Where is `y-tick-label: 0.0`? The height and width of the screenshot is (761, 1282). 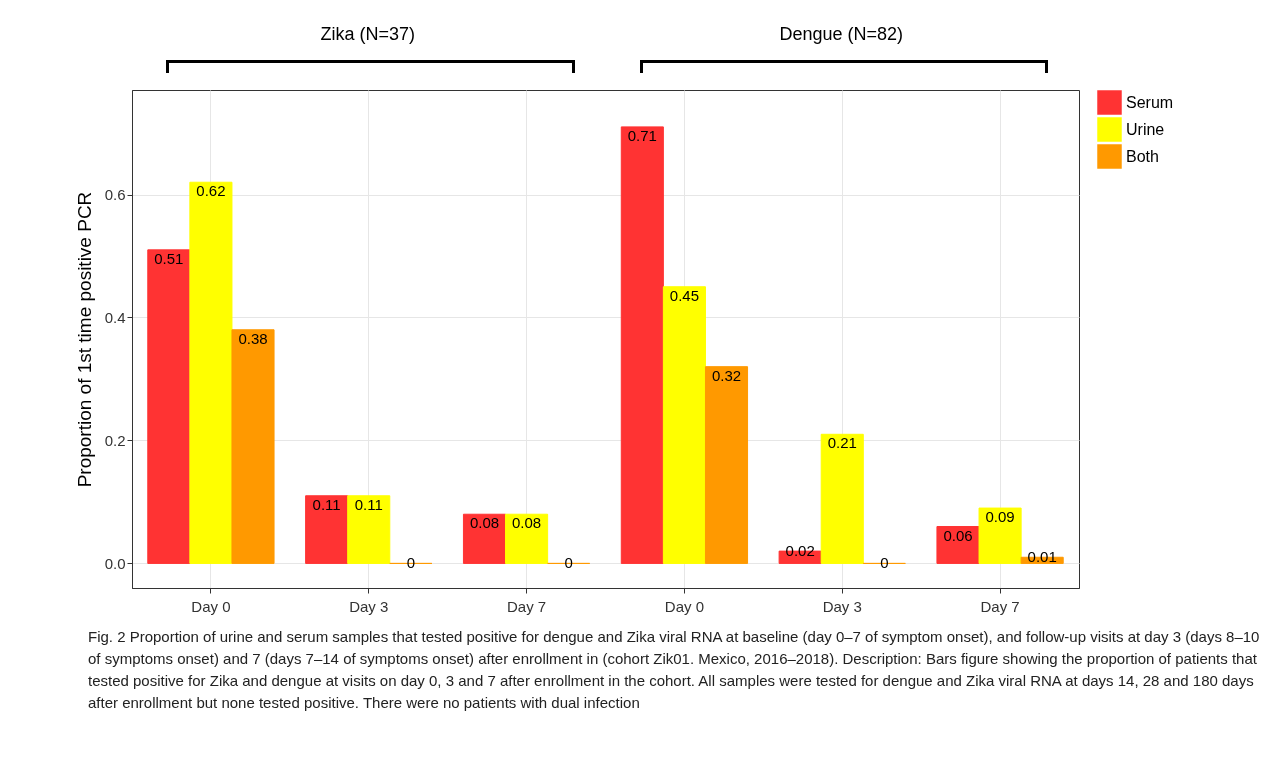 y-tick-label: 0.0 is located at coordinates (115, 563).